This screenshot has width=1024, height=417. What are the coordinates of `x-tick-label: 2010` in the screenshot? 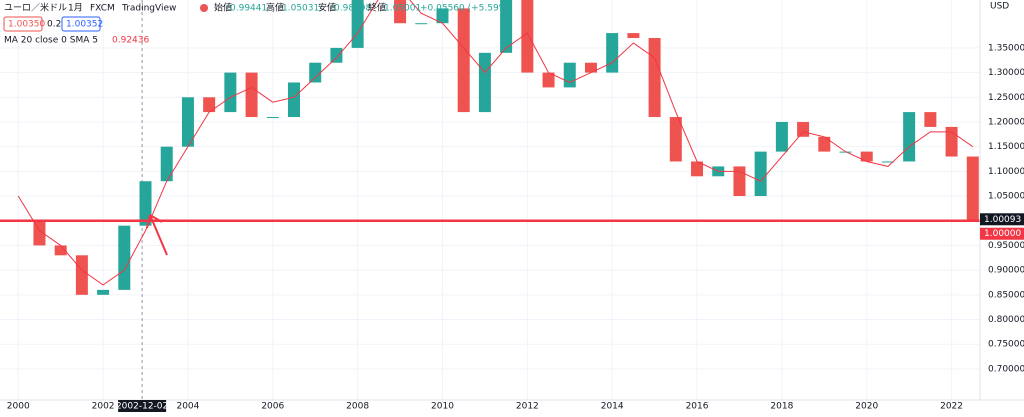 It's located at (442, 407).